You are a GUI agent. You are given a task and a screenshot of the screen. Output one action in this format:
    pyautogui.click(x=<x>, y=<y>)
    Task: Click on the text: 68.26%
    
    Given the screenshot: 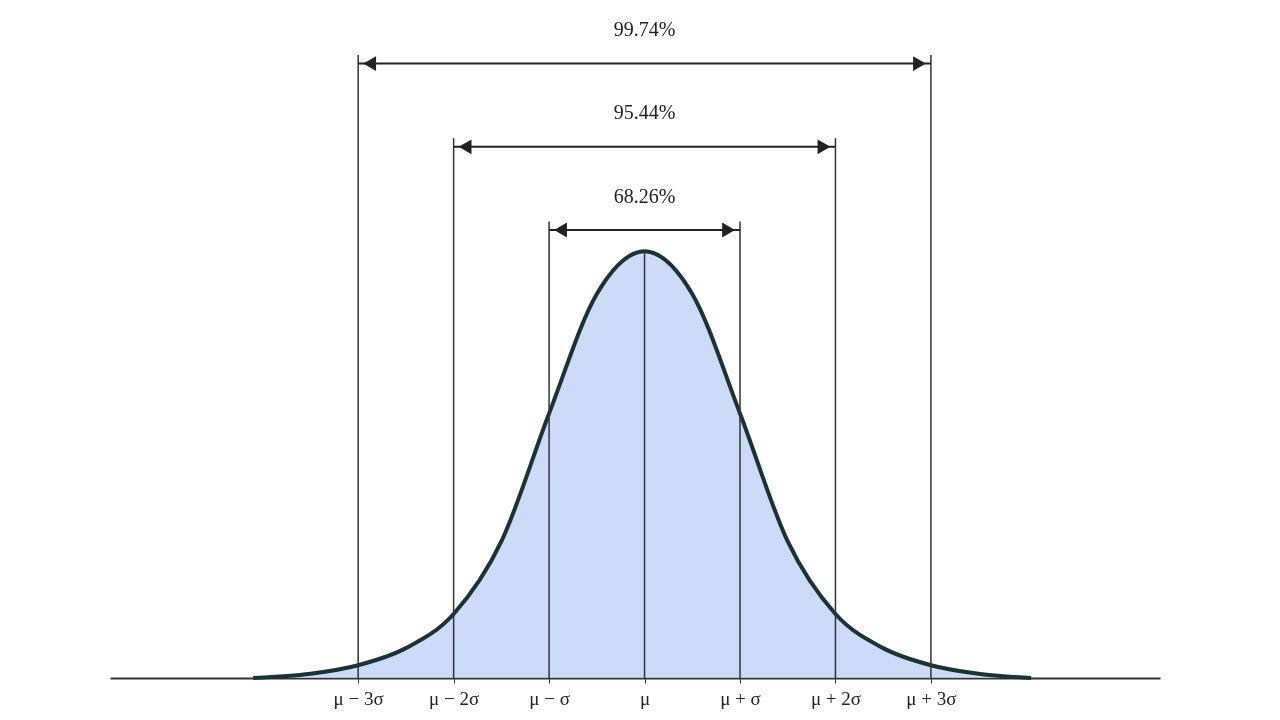 What is the action you would take?
    pyautogui.click(x=644, y=195)
    